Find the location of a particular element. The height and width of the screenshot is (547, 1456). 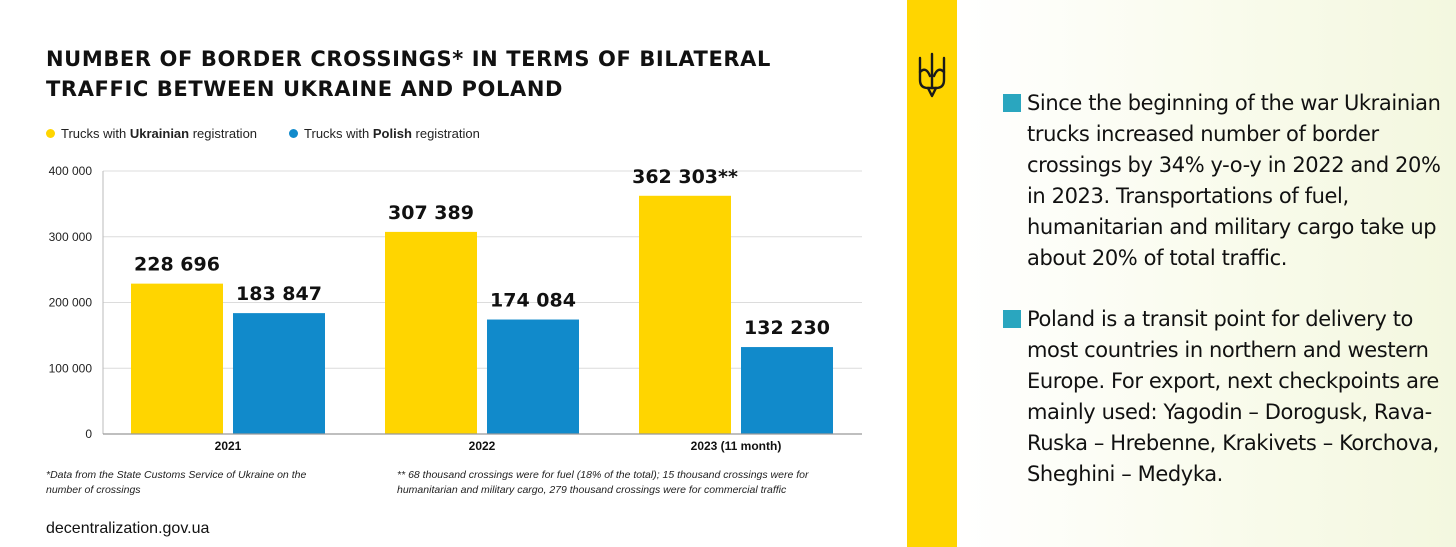

y-tick-label: 200 000 is located at coordinates (71, 303).